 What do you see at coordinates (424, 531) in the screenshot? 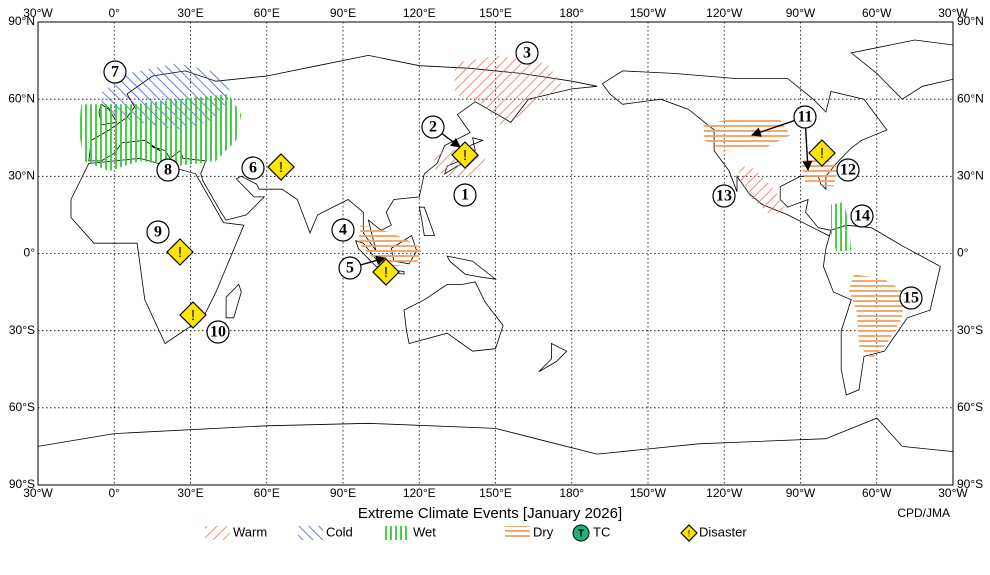
I see `legend-label: Wet` at bounding box center [424, 531].